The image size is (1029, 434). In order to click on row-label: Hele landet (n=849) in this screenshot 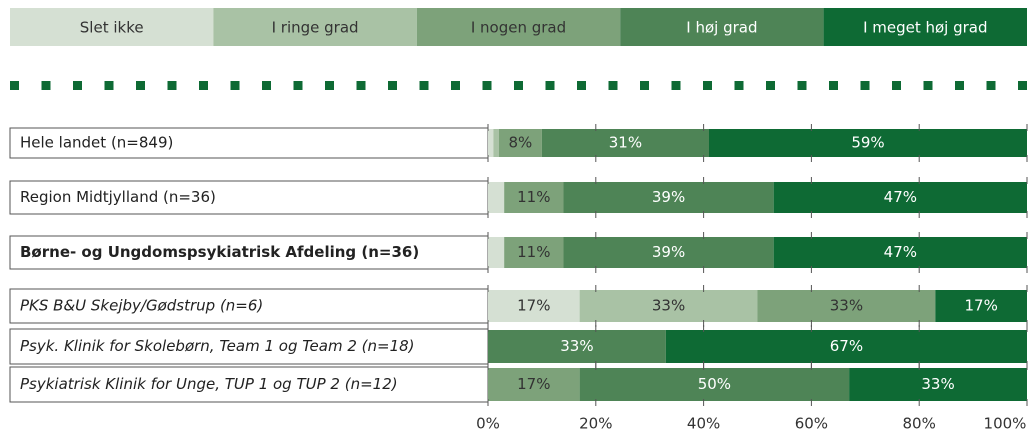, I will do `click(96, 143)`.